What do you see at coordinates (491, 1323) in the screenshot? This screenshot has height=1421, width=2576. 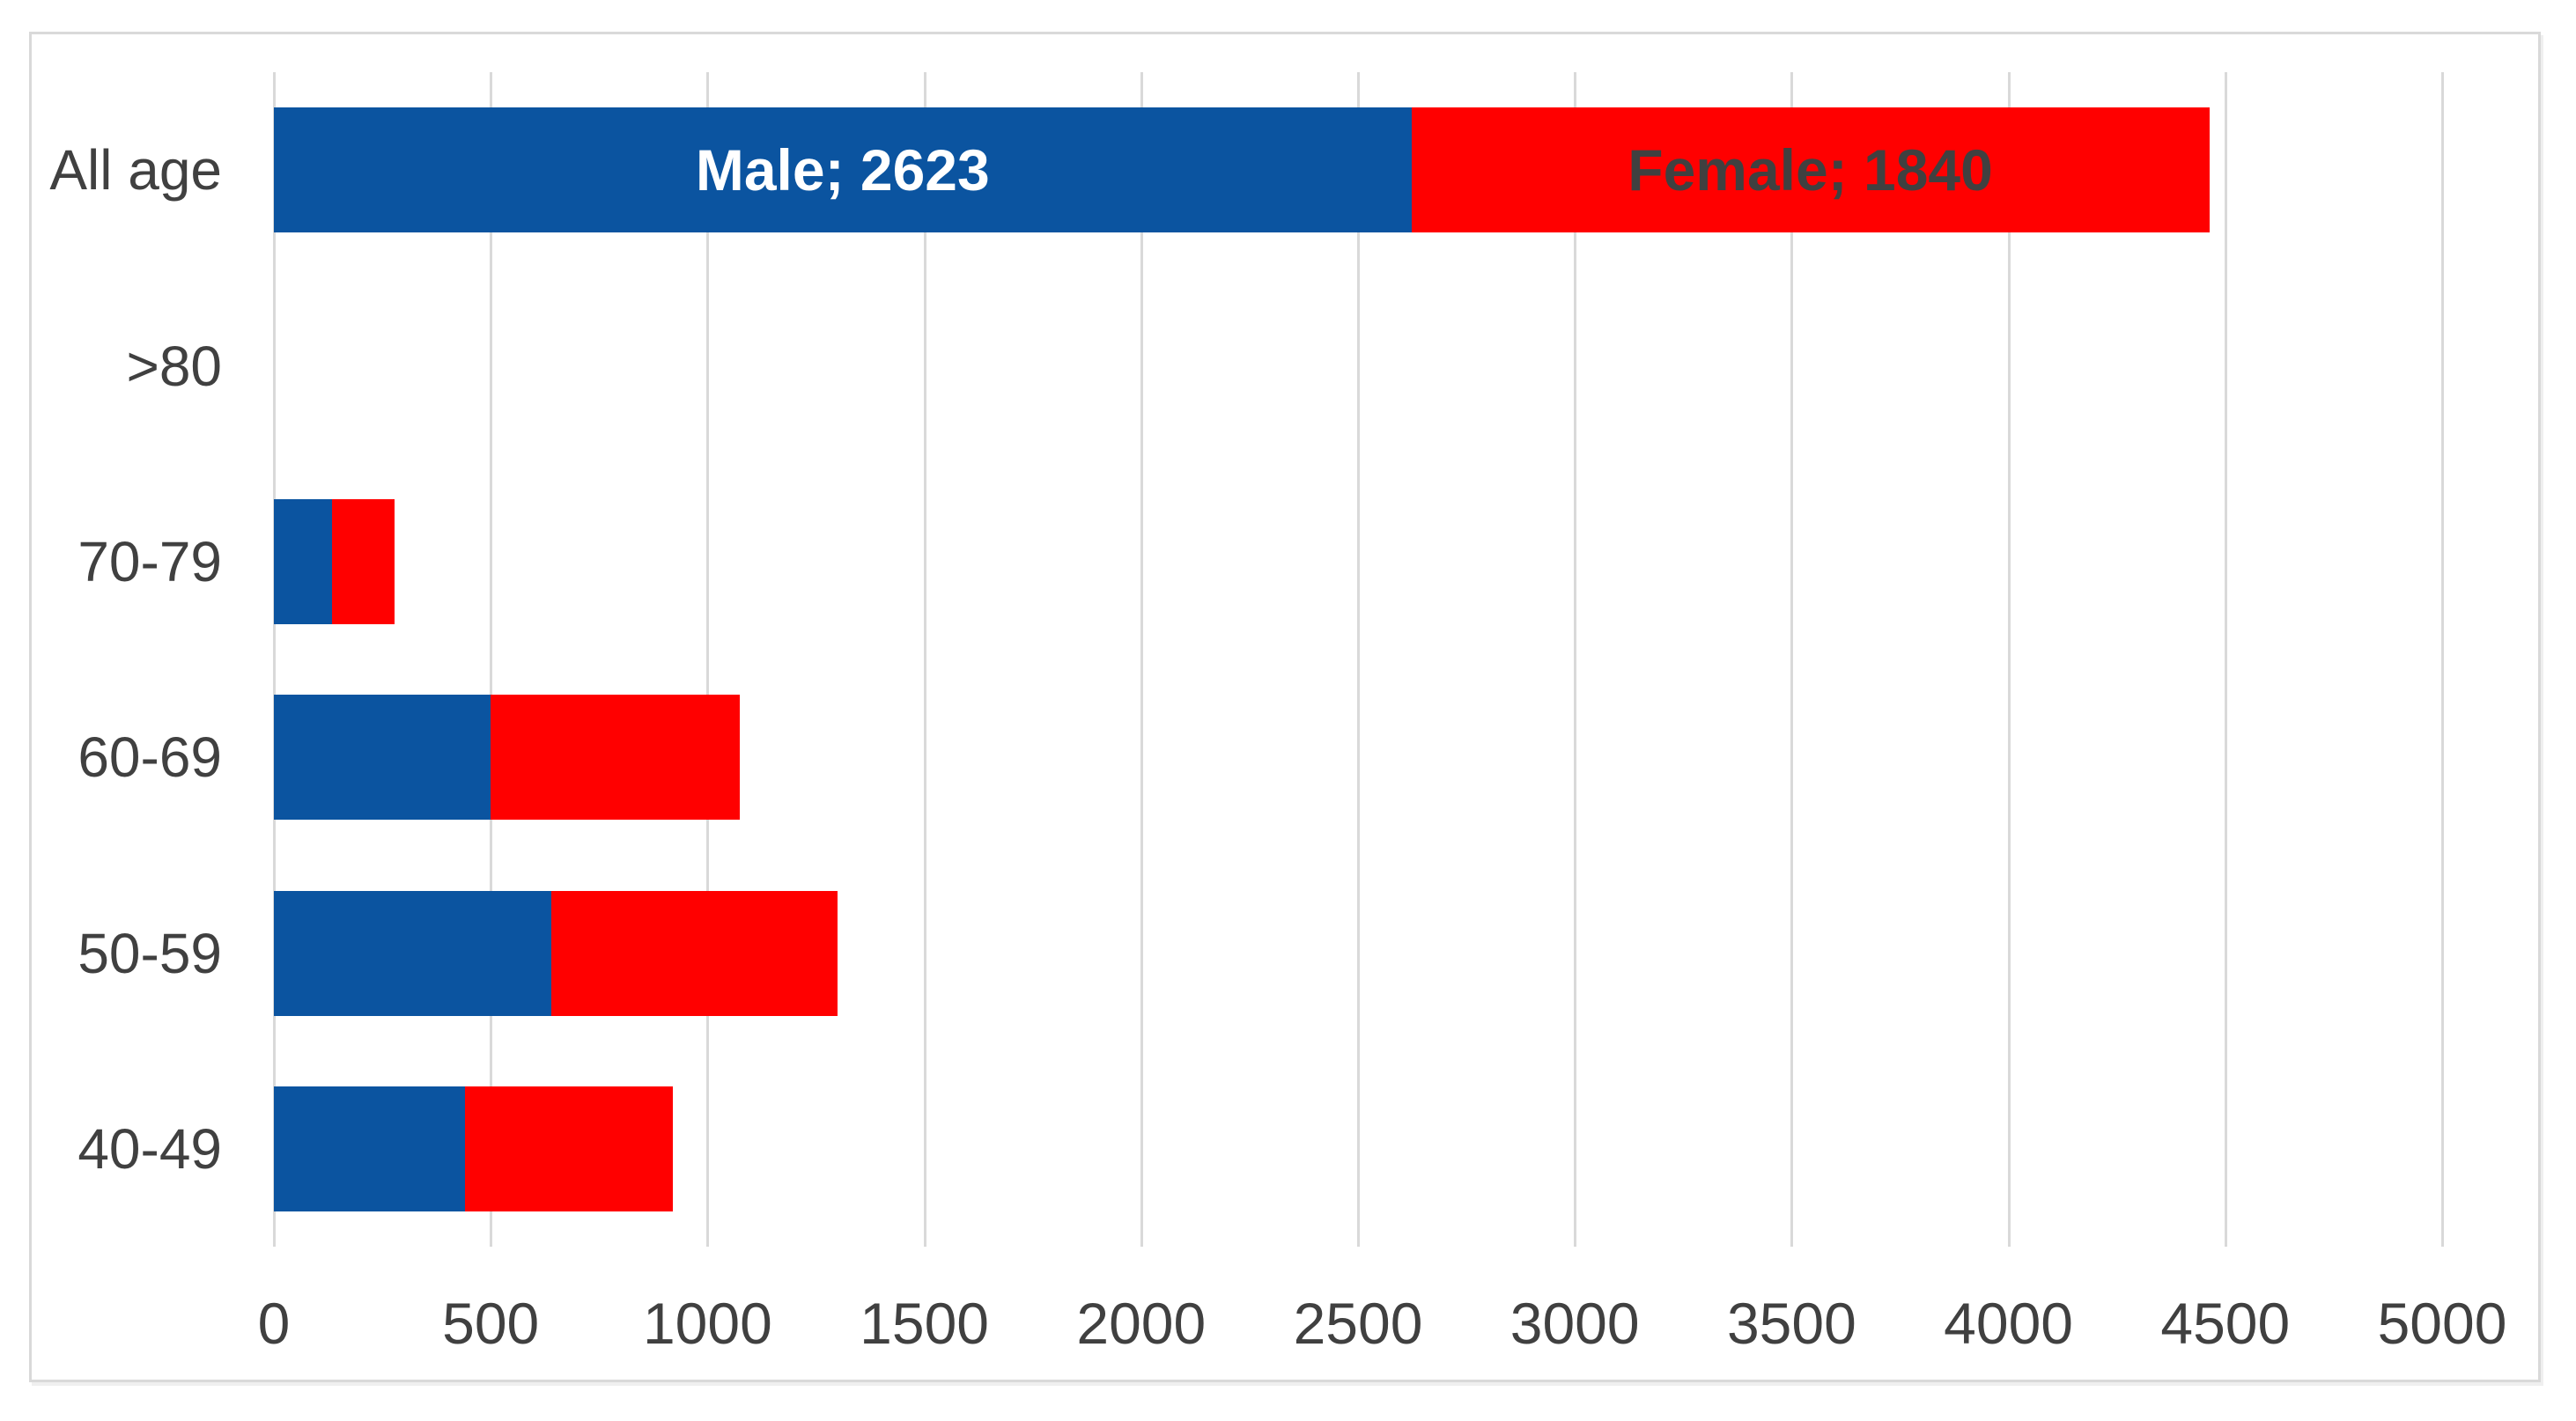 I see `x-tick-label-500: 500` at bounding box center [491, 1323].